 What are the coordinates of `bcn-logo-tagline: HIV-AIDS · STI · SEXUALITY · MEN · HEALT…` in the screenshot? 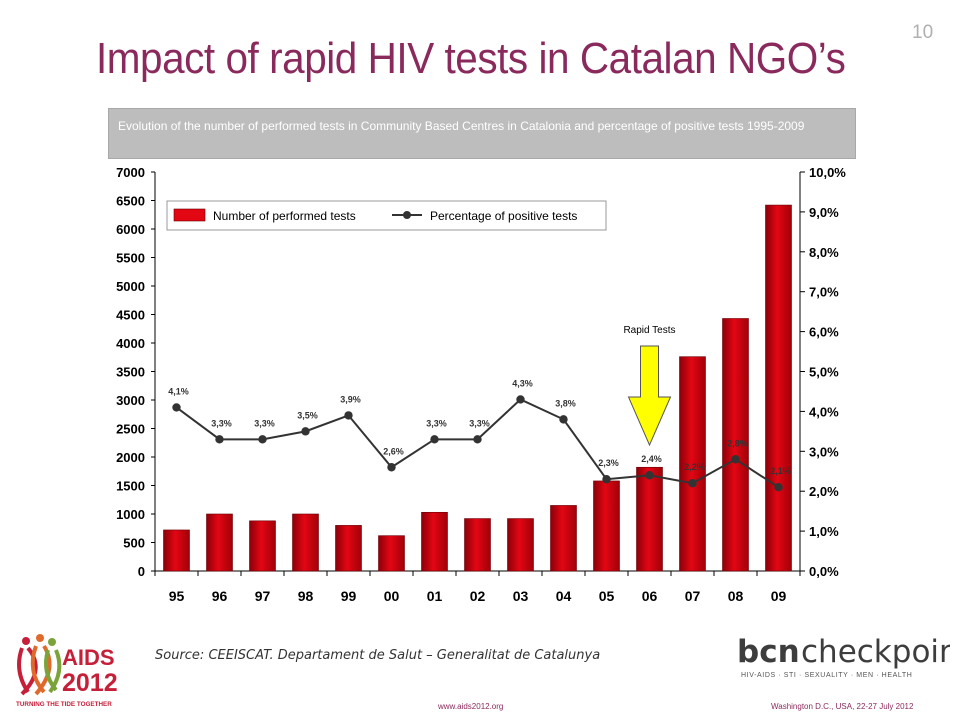 It's located at (826, 675).